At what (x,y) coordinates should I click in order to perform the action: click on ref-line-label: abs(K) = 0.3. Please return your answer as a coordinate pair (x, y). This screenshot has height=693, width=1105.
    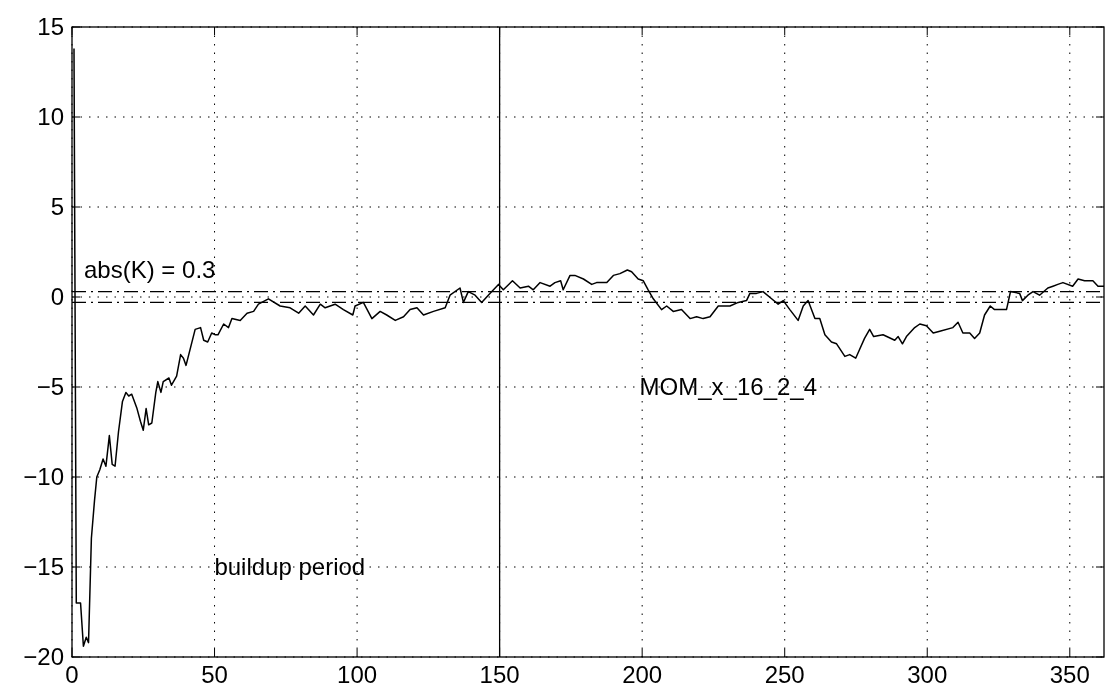
    Looking at the image, I should click on (150, 269).